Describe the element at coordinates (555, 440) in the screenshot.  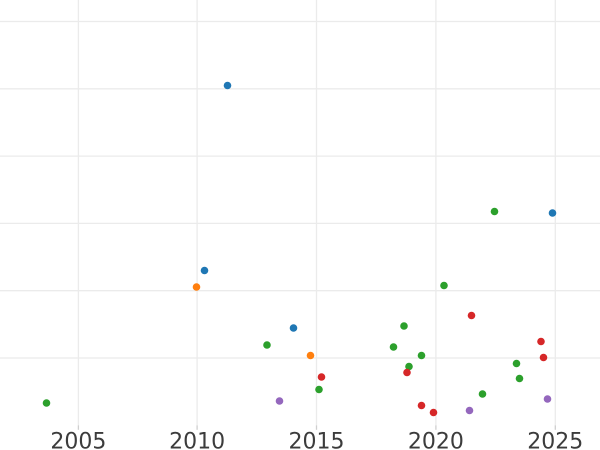
I see `x-tick-label: 2025` at that location.